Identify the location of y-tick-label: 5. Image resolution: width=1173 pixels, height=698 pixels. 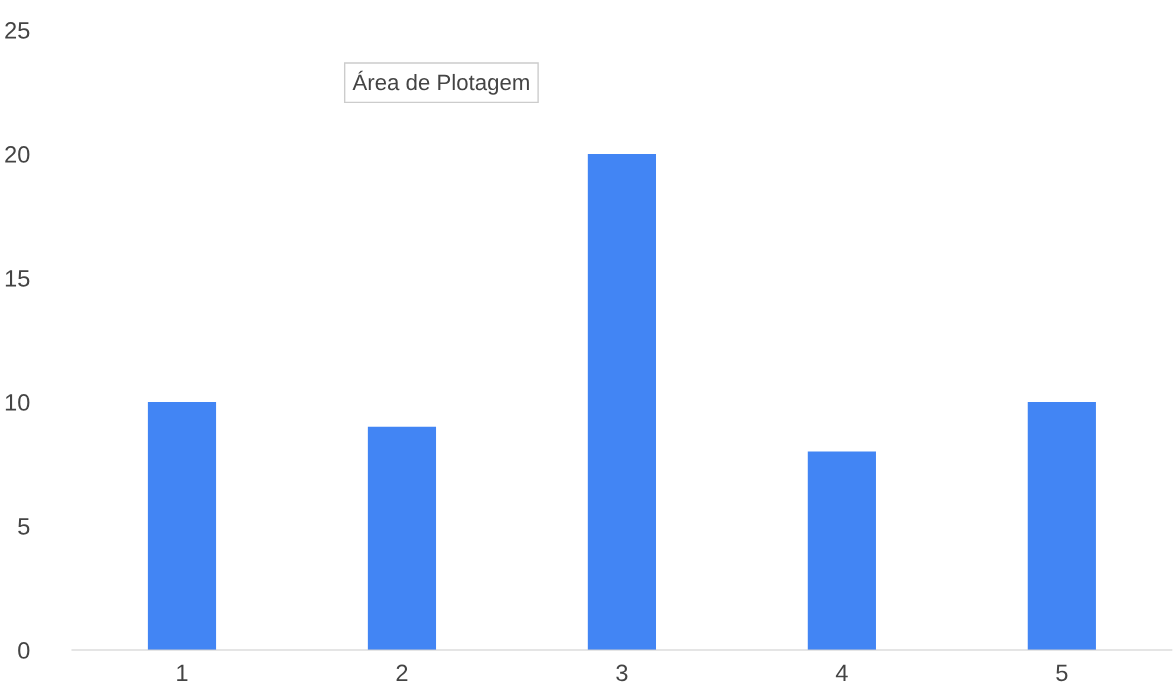
(24, 526).